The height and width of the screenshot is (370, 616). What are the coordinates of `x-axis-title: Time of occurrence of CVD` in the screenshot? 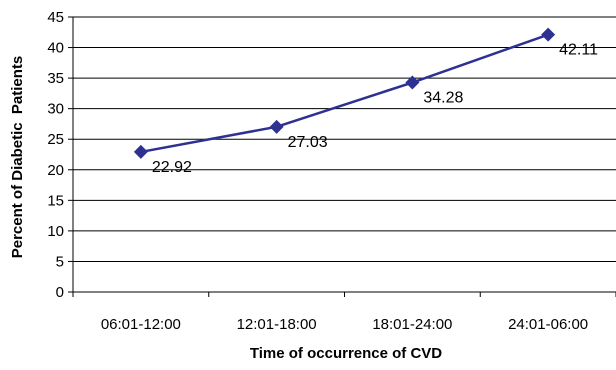 It's located at (346, 353).